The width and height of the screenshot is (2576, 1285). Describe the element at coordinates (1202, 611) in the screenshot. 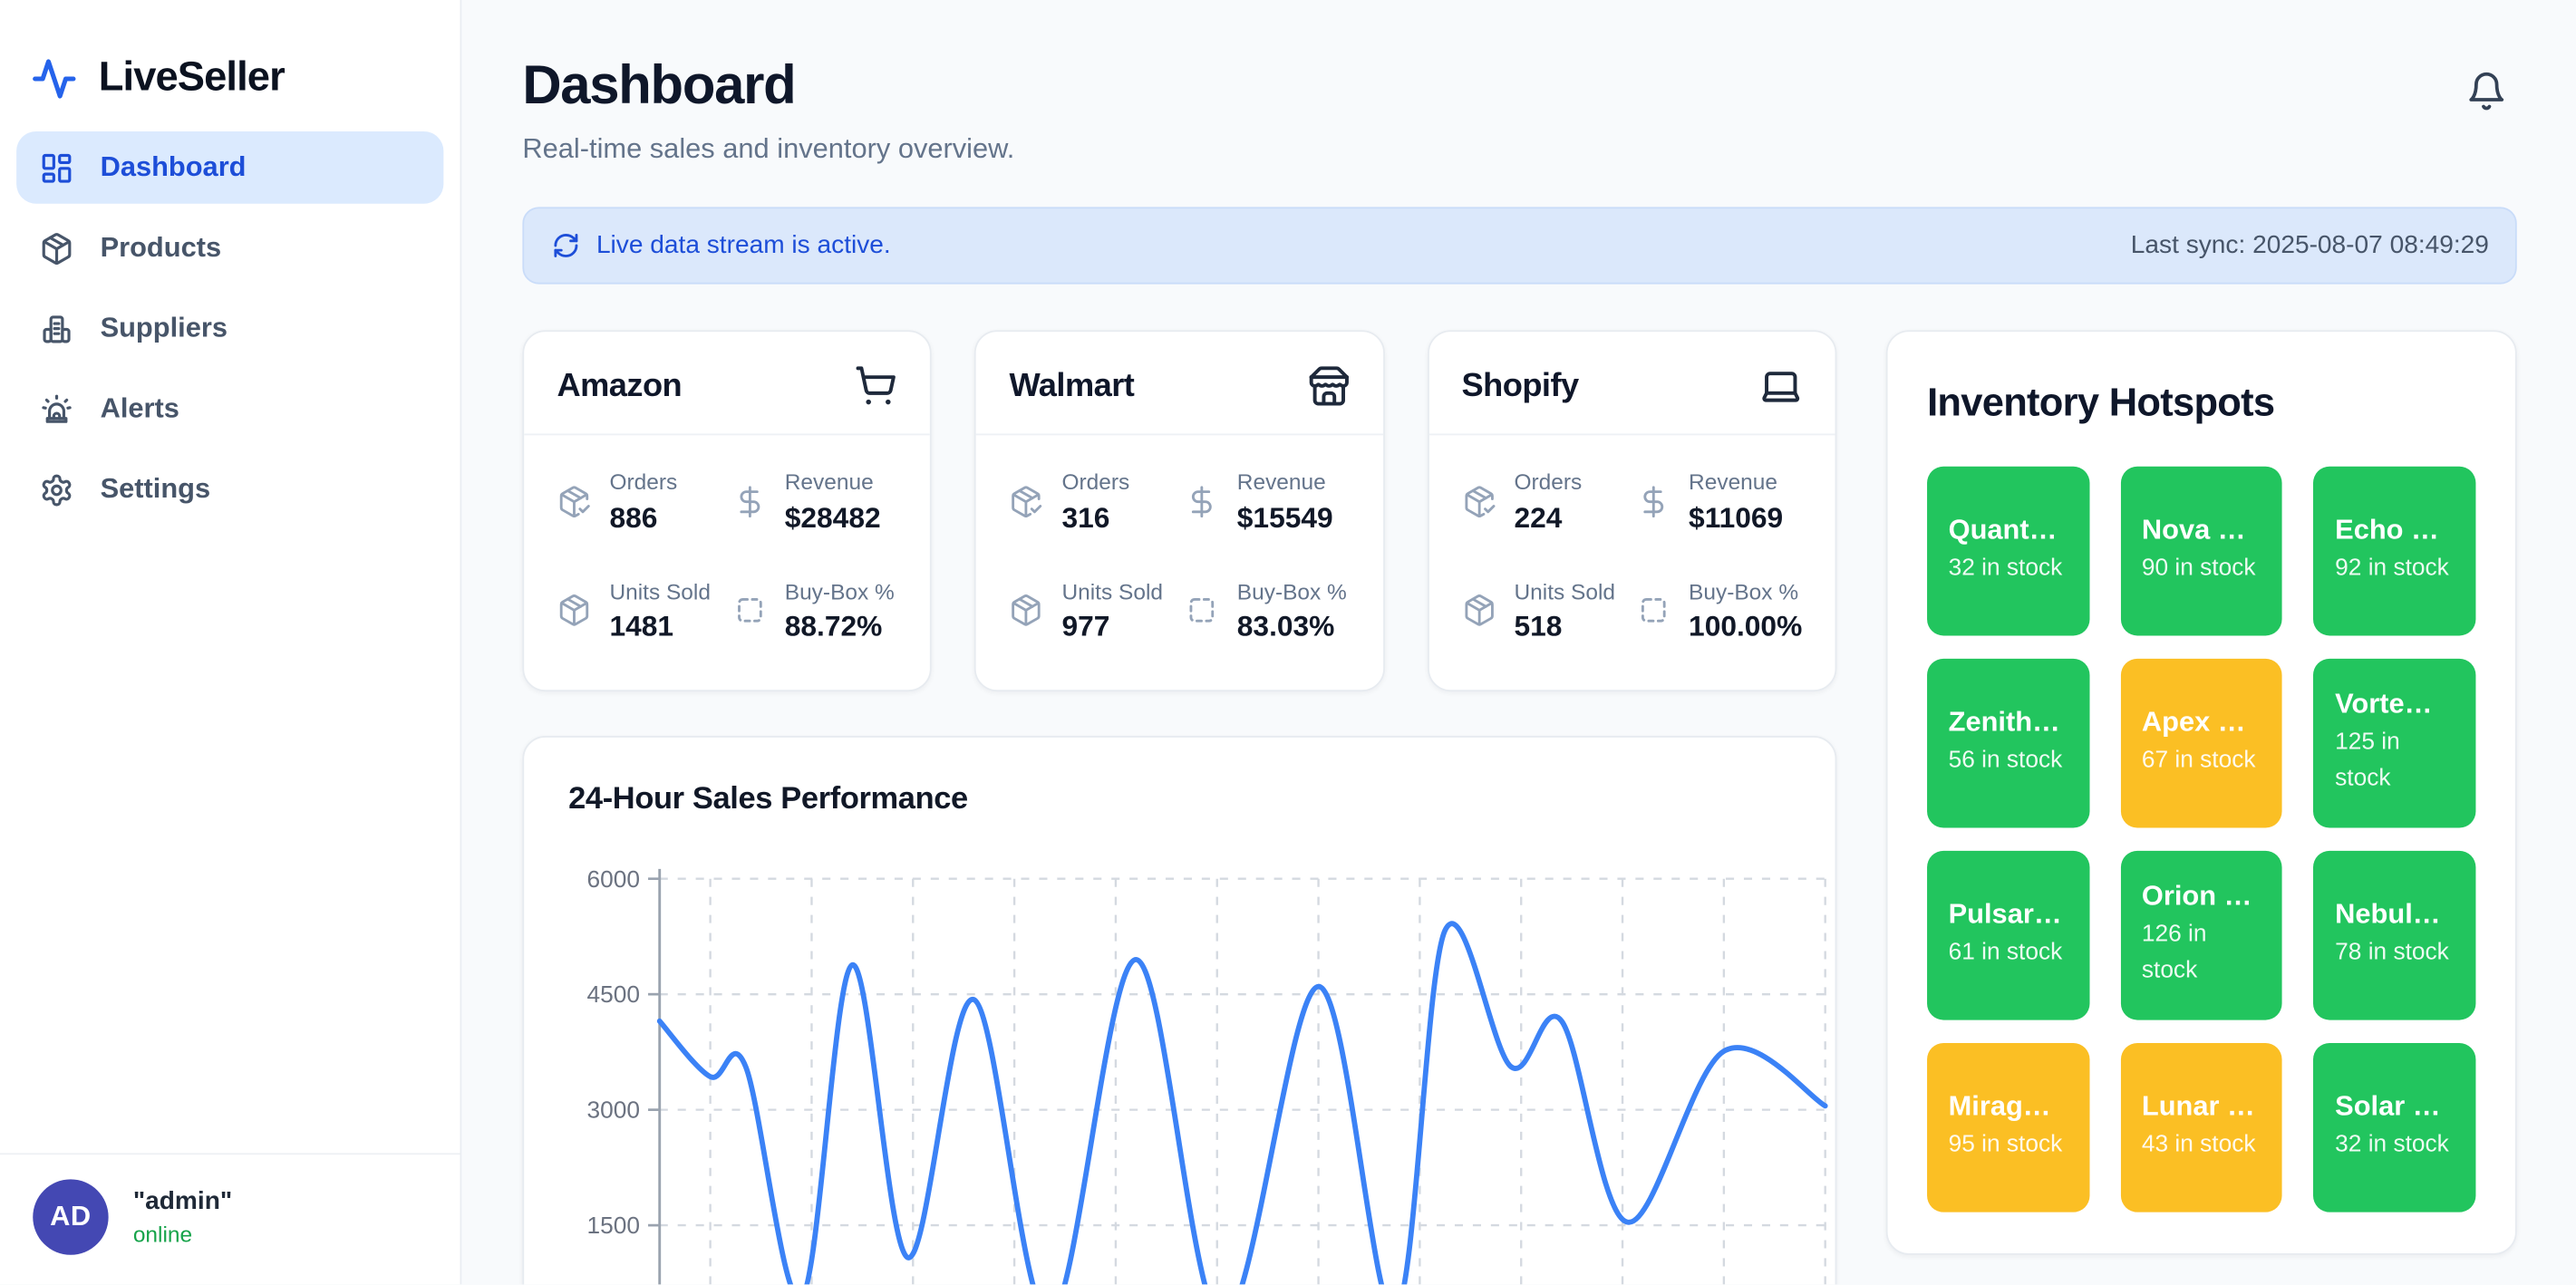

I see `box-dashed-icon` at that location.